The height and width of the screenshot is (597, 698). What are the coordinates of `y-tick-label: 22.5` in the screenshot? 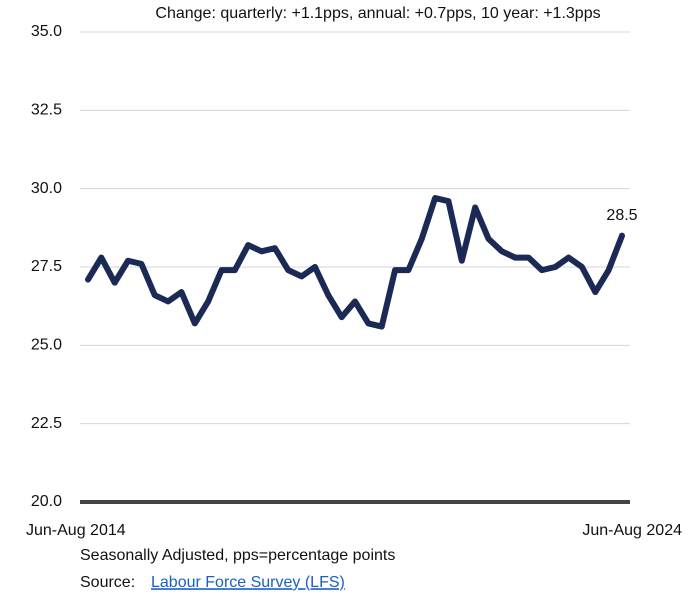 It's located at (46, 423).